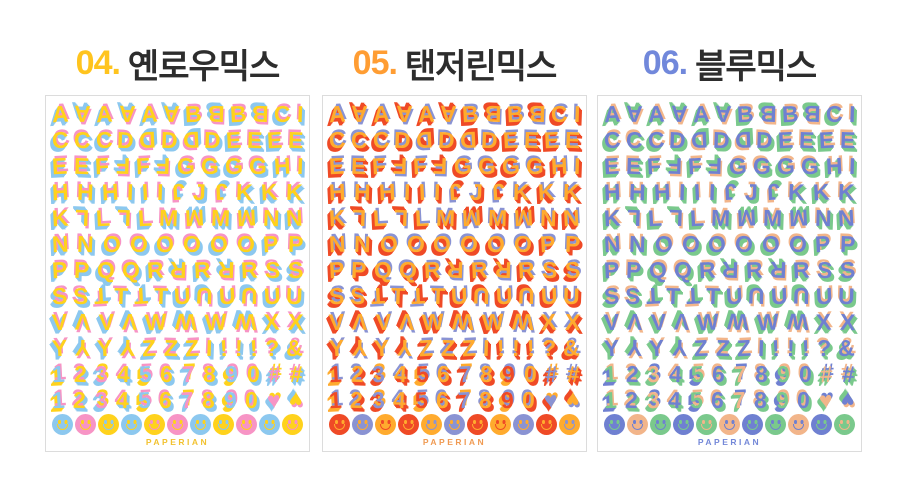  Describe the element at coordinates (387, 192) in the screenshot. I see `sticker-glyph: H` at that location.